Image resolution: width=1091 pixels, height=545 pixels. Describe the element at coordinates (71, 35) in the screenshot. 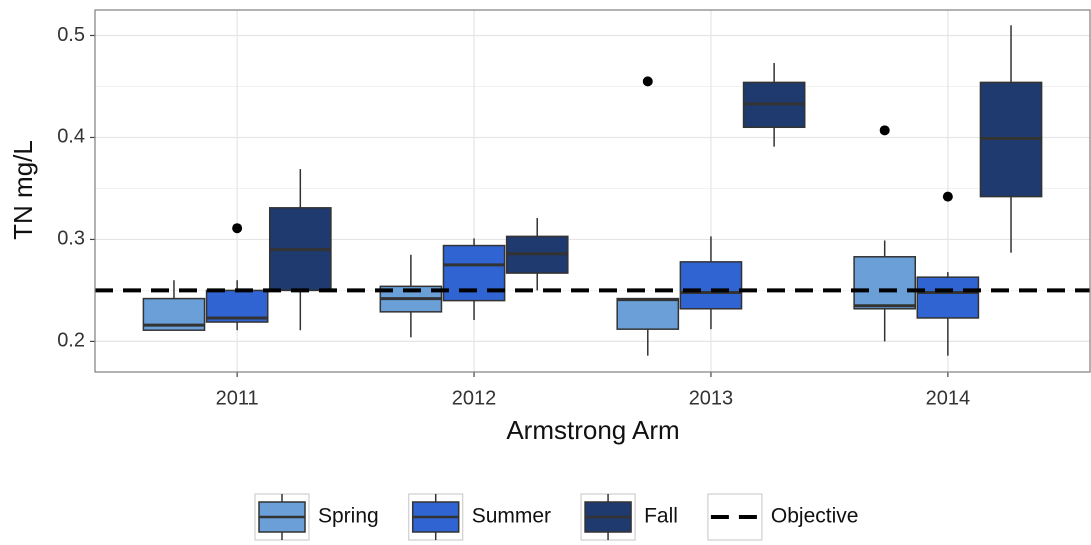

I see `y-tick-label: 0.5` at that location.